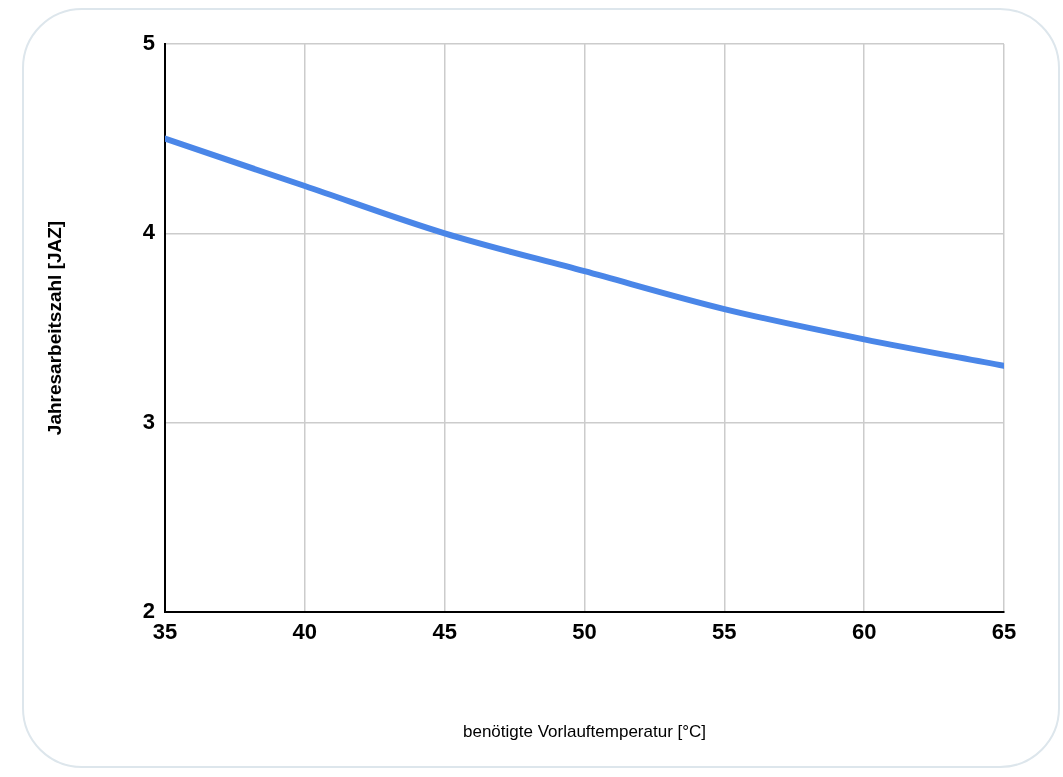 The image size is (1063, 777). Describe the element at coordinates (584, 732) in the screenshot. I see `x-axis-title: benötigte Vorlauftemperatur [°C]` at that location.